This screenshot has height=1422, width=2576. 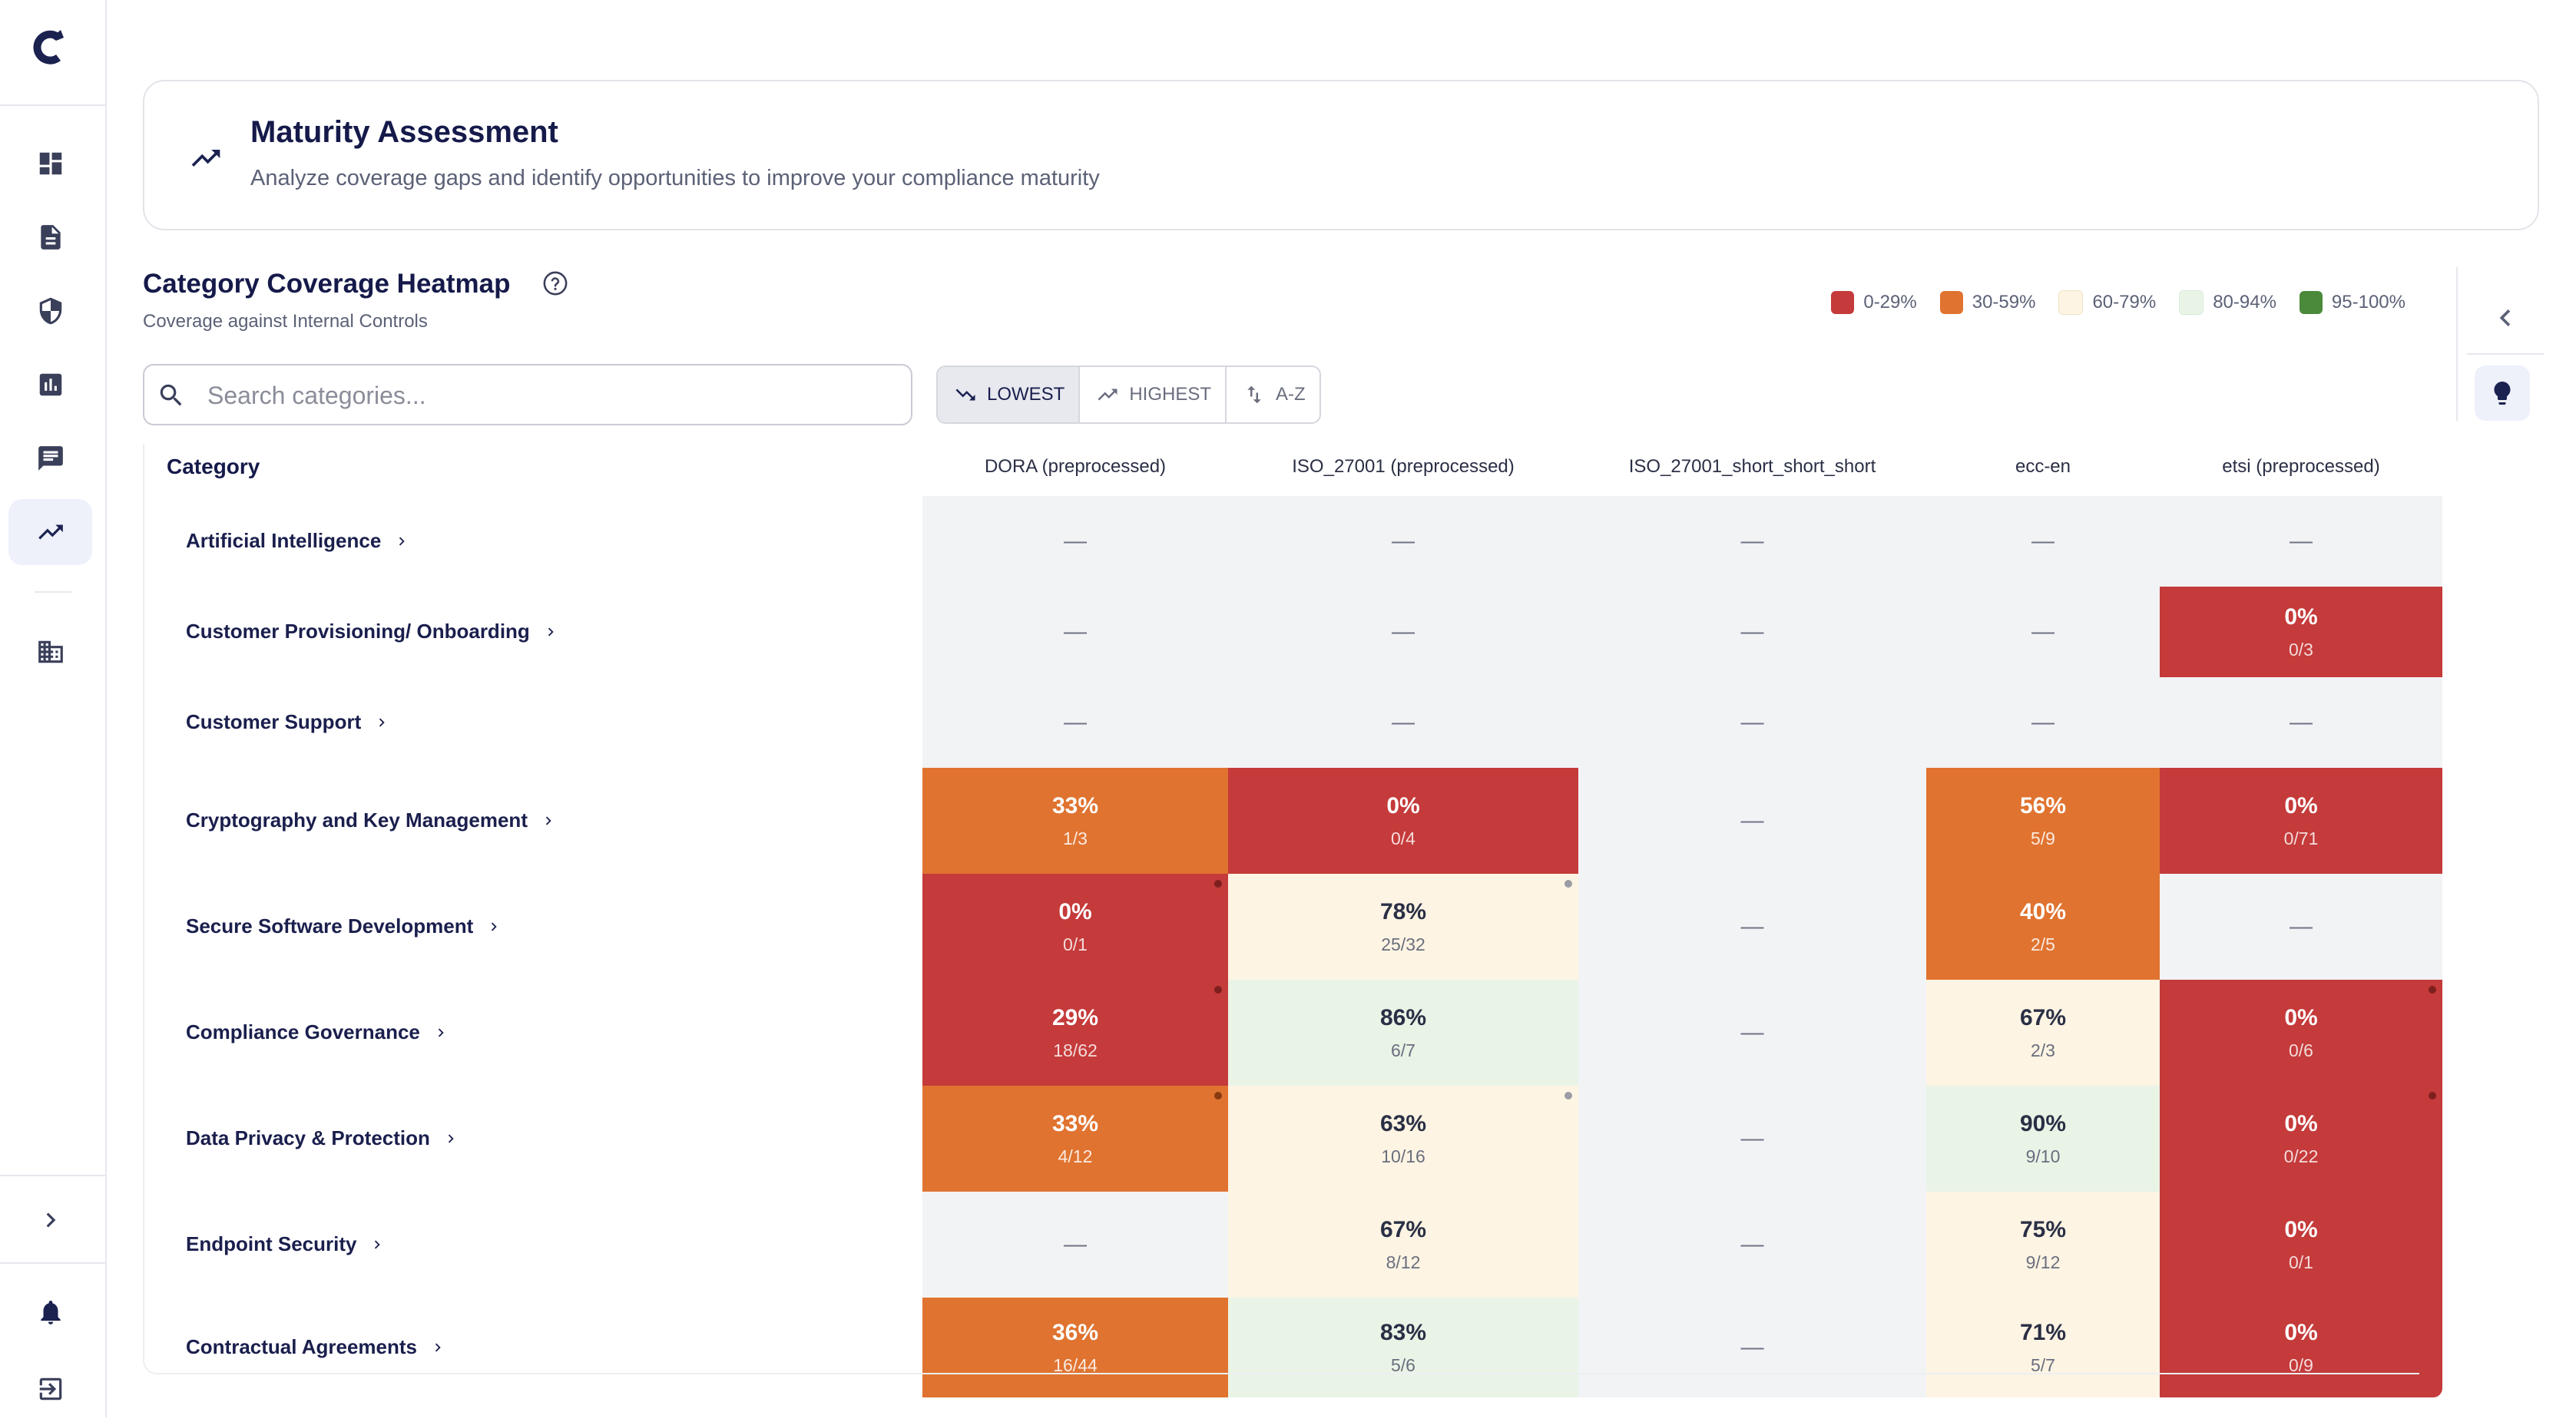 What do you see at coordinates (2043, 1245) in the screenshot?
I see `heatmap-cell: 75% 9/12` at bounding box center [2043, 1245].